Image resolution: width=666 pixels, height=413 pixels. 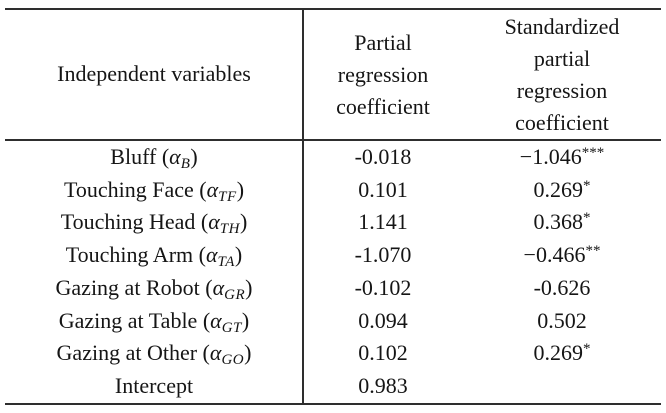 I want to click on value-text: 0.502, so click(x=562, y=320).